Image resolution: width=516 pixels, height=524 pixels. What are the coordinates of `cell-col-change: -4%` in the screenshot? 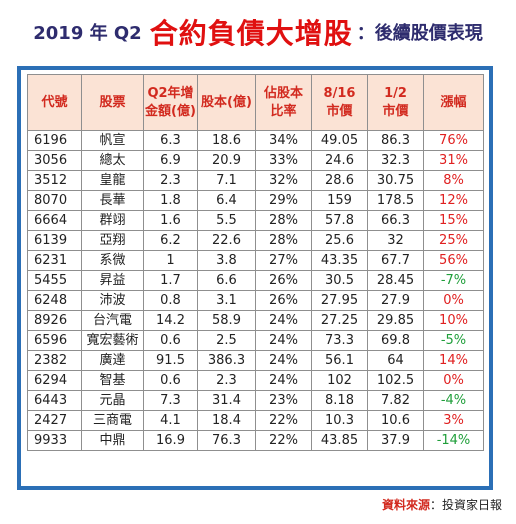 It's located at (453, 400).